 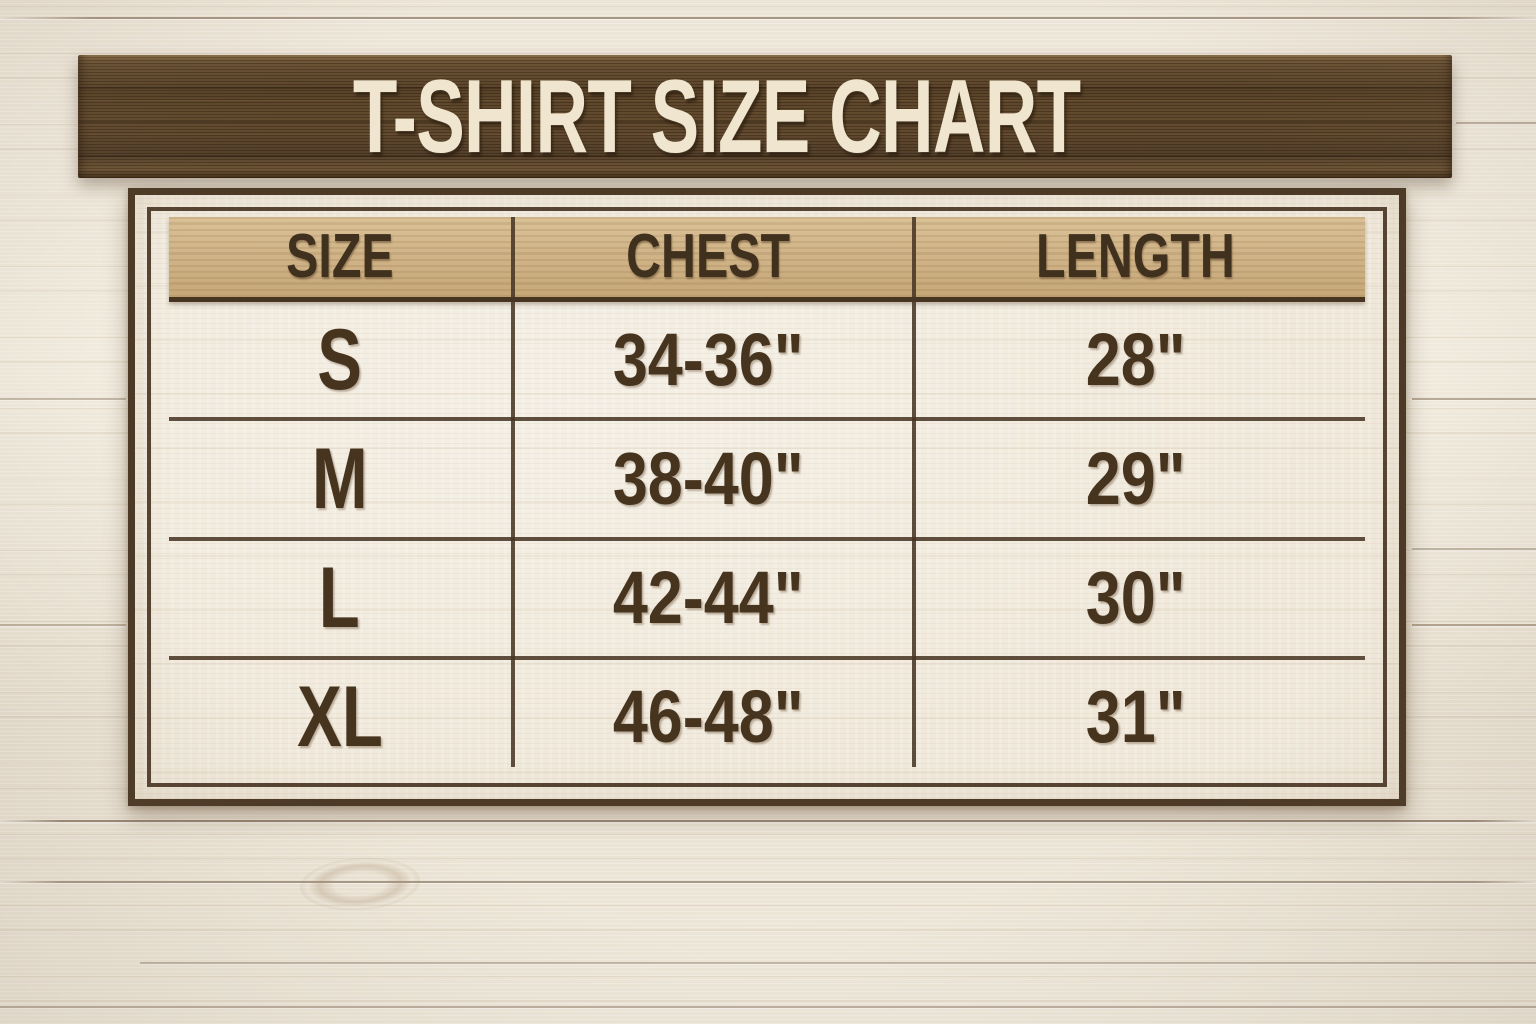 I want to click on size-cell: L, so click(x=339, y=598).